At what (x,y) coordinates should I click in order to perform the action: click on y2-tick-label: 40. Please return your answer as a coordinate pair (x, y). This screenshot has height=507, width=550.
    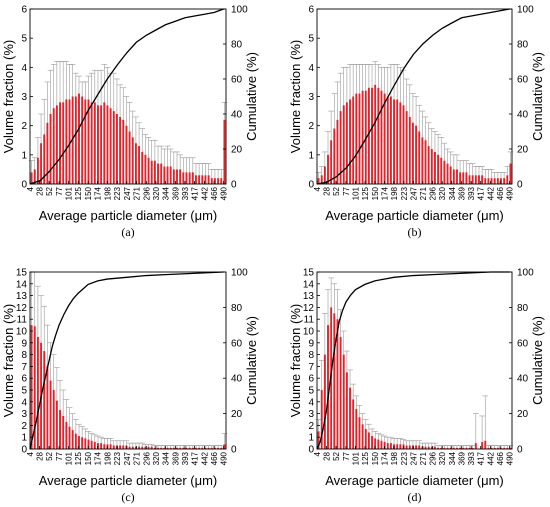
    Looking at the image, I should click on (237, 379).